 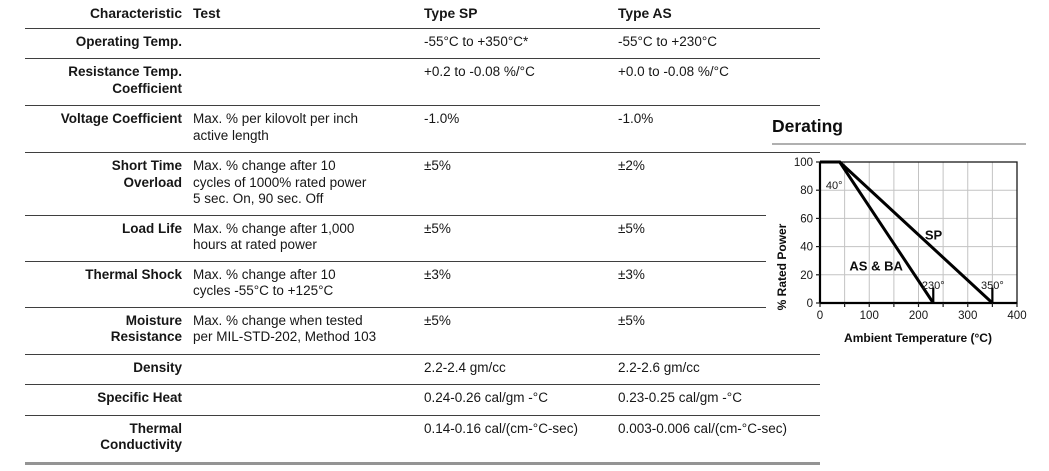 What do you see at coordinates (157, 367) in the screenshot?
I see `characteristic-cell: Density` at bounding box center [157, 367].